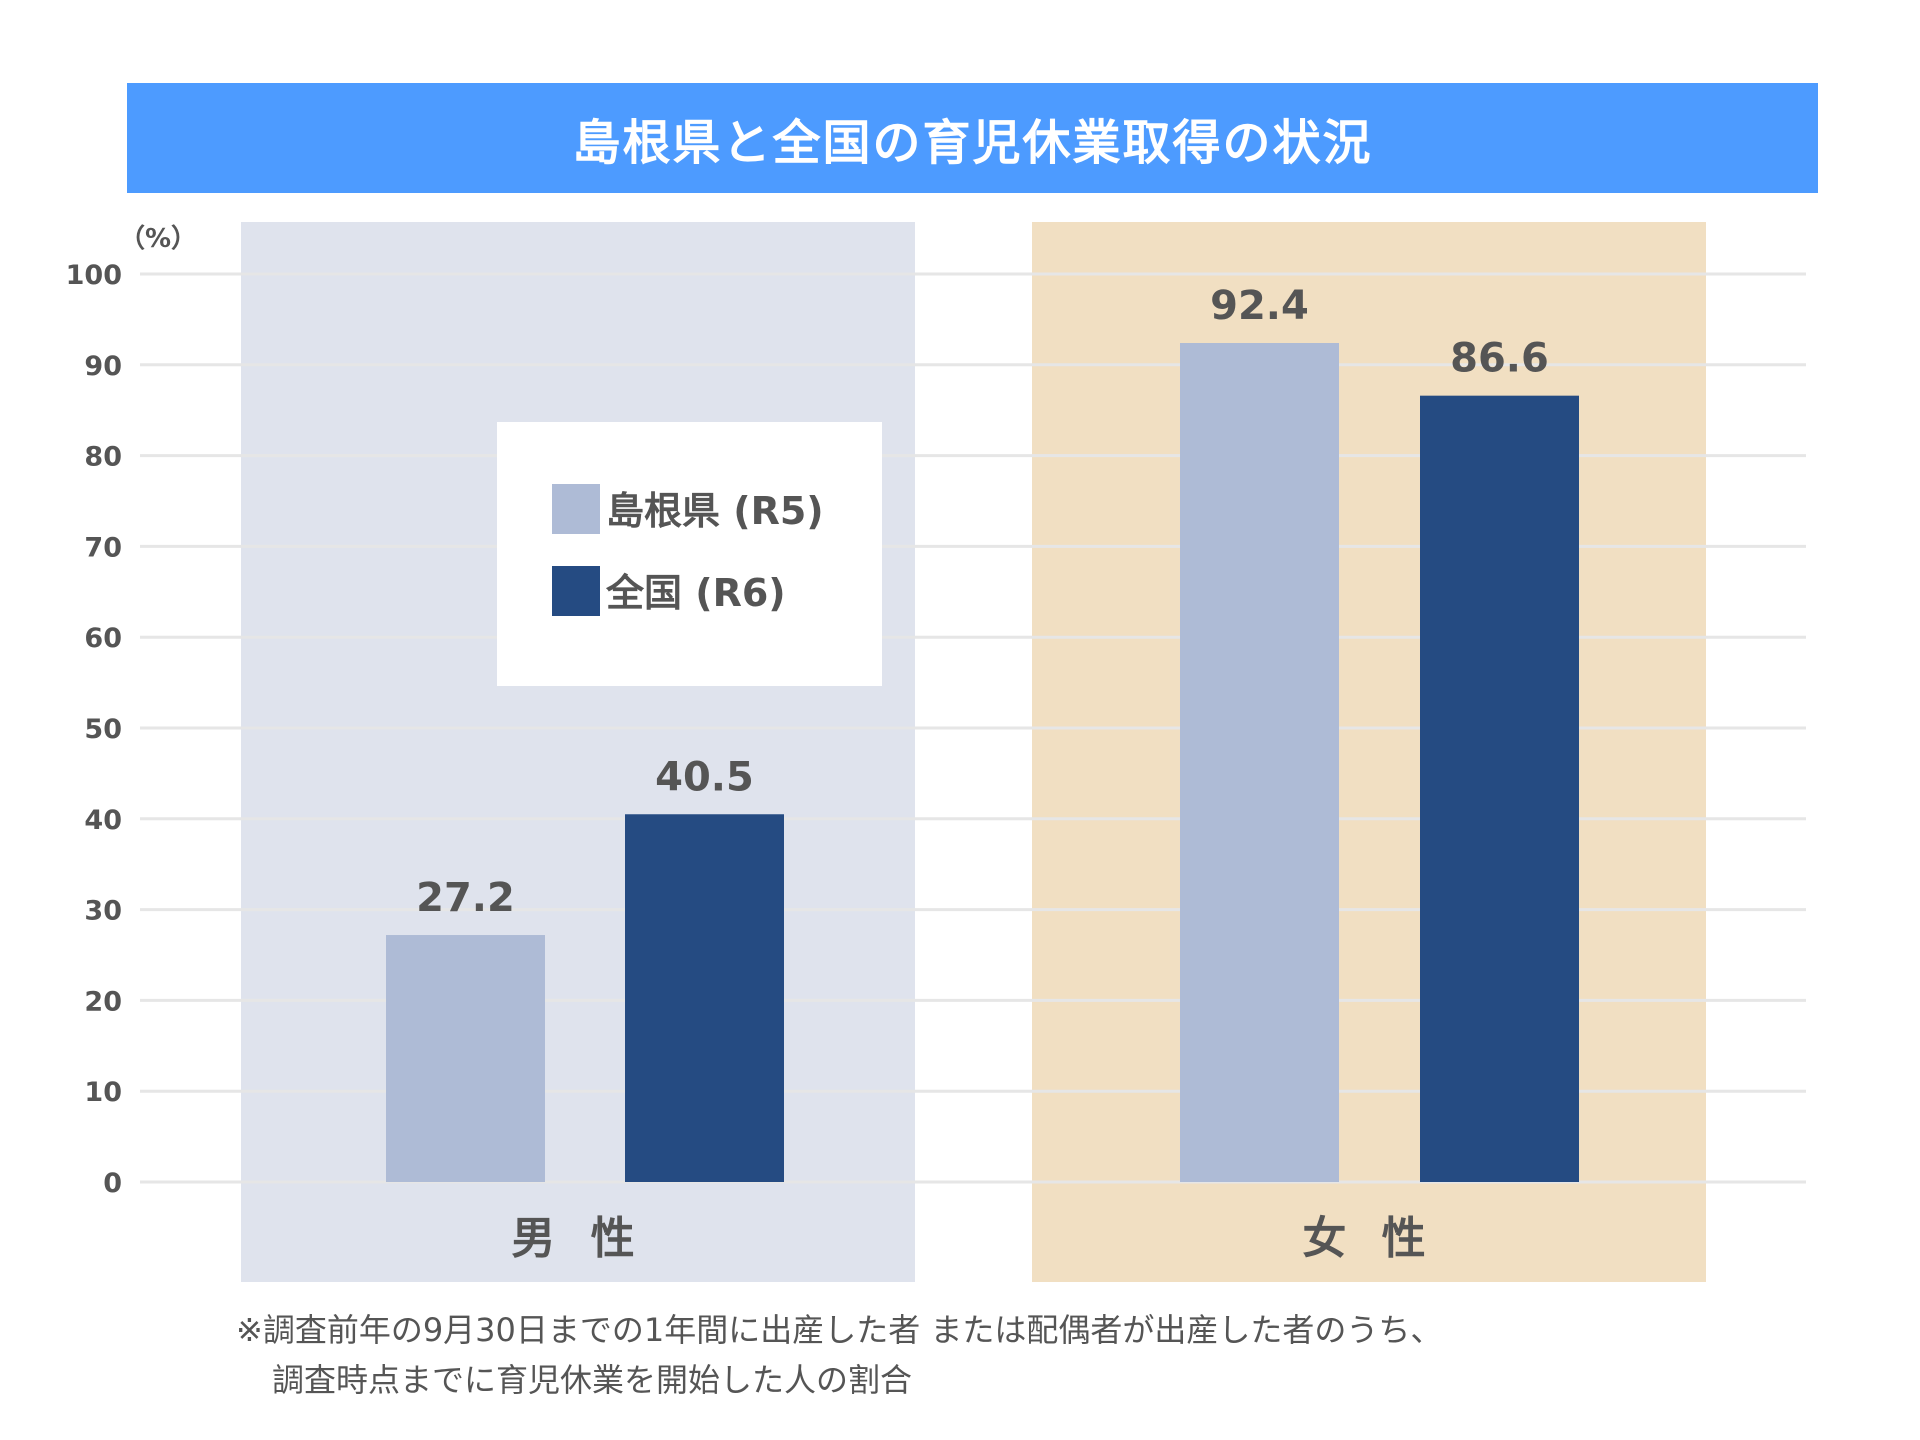 Image resolution: width=1920 pixels, height=1440 pixels. What do you see at coordinates (158, 239) in the screenshot?
I see `y-unit-label: （%）` at bounding box center [158, 239].